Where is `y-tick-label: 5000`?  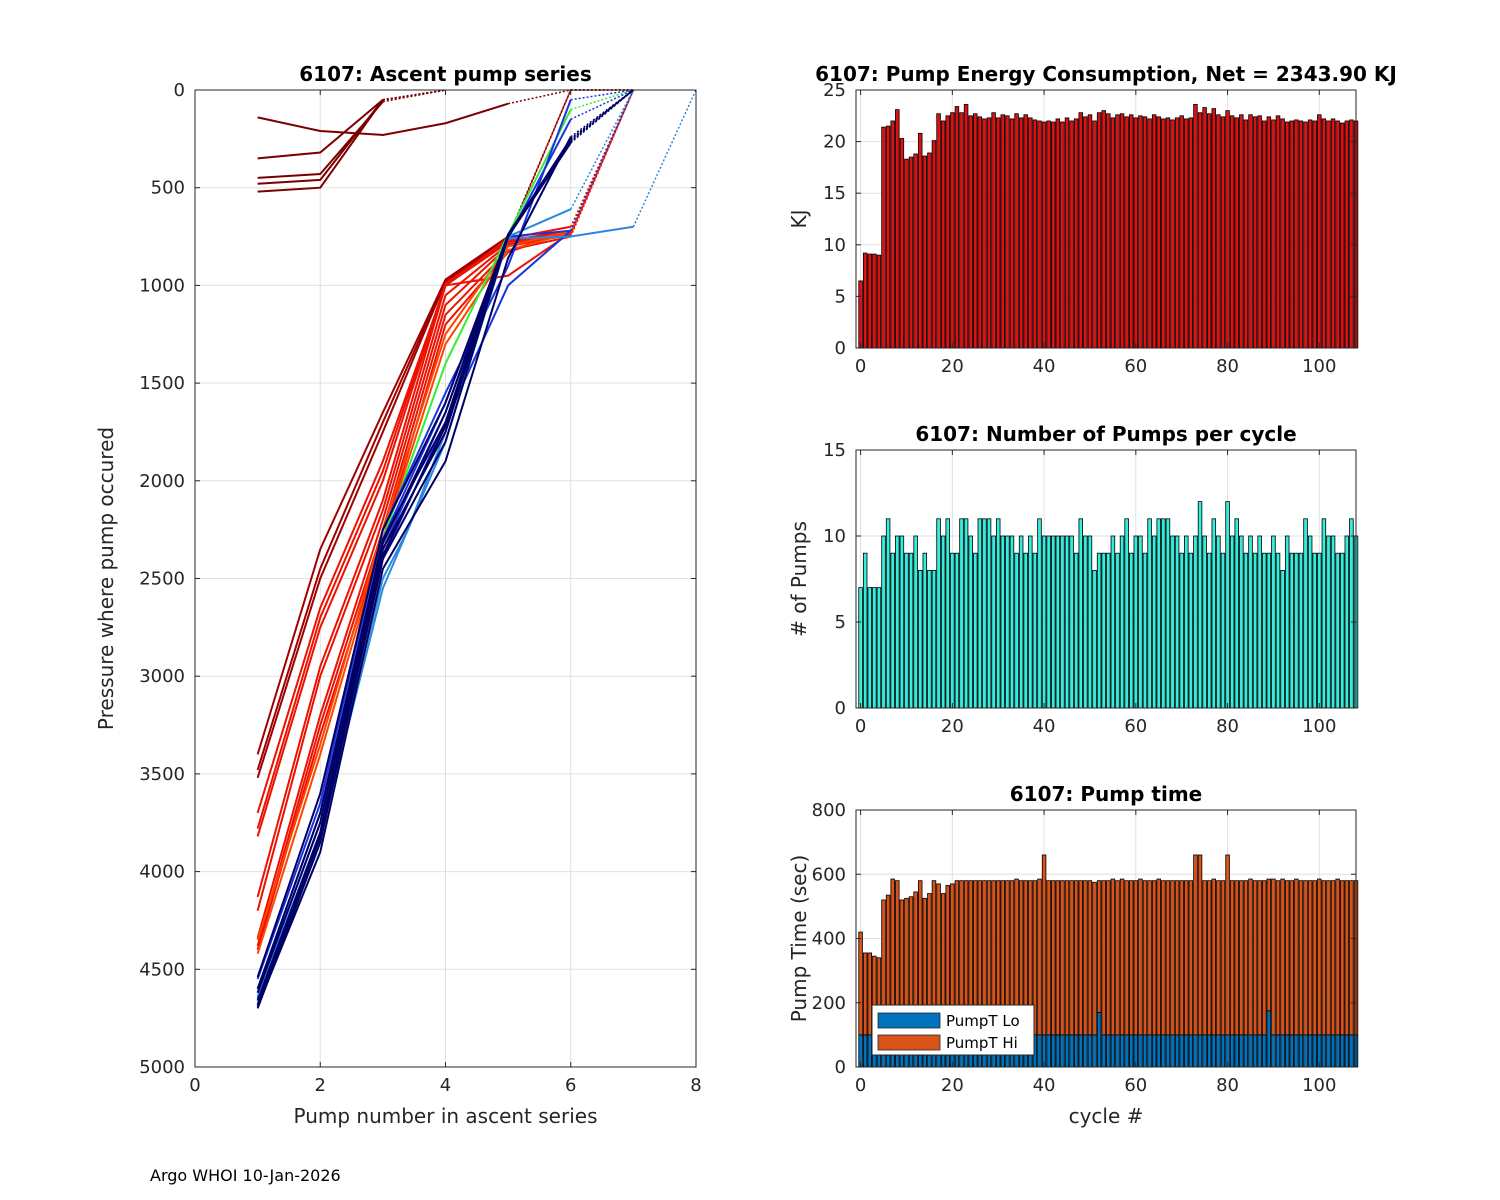 y-tick-label: 5000 is located at coordinates (162, 1067).